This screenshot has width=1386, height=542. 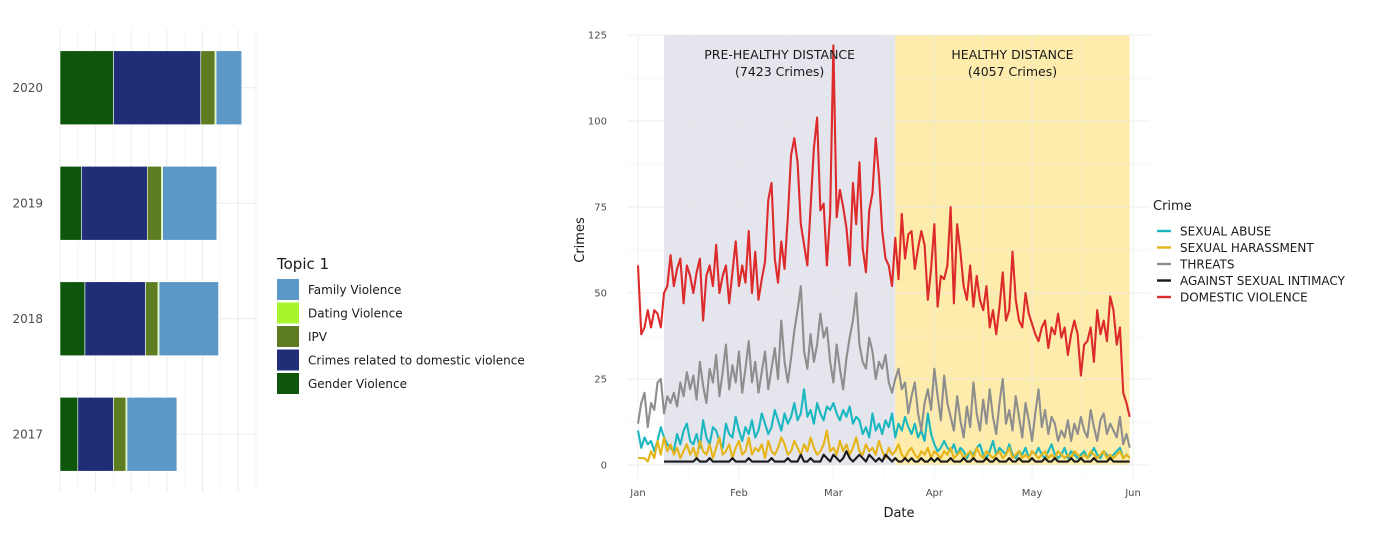 What do you see at coordinates (416, 361) in the screenshot?
I see `bar-legend-label-crimes-related-to-domestic-violence: Crimes related to domestic violence` at bounding box center [416, 361].